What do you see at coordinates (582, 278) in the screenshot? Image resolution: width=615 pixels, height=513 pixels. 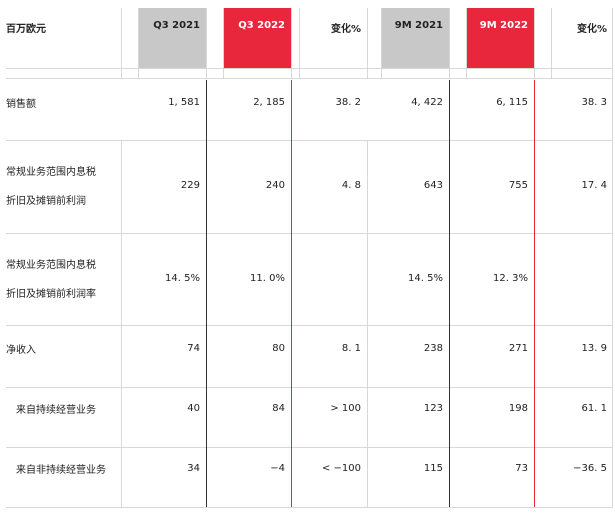 I see `margin-change-9m` at bounding box center [582, 278].